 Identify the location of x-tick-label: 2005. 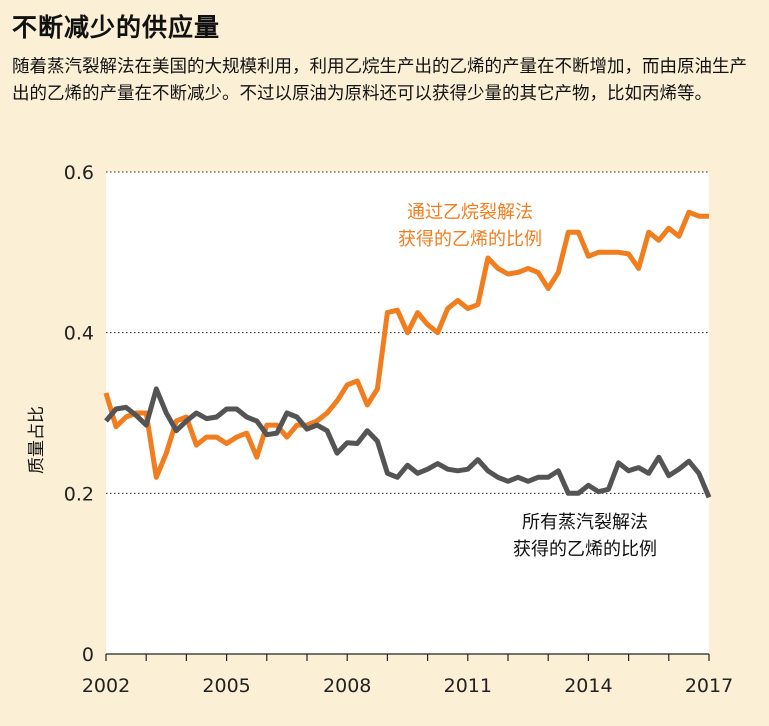
(226, 686).